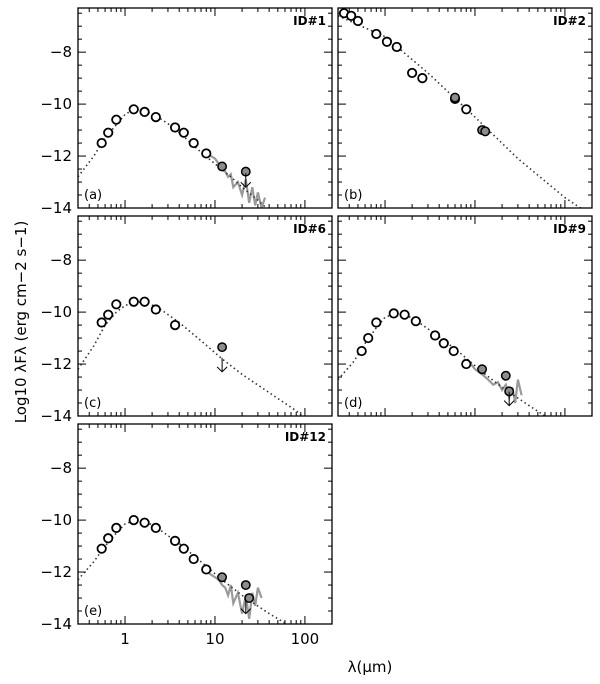 This screenshot has width=600, height=684. What do you see at coordinates (309, 229) in the screenshot?
I see `panel-id-label: ID#6` at bounding box center [309, 229].